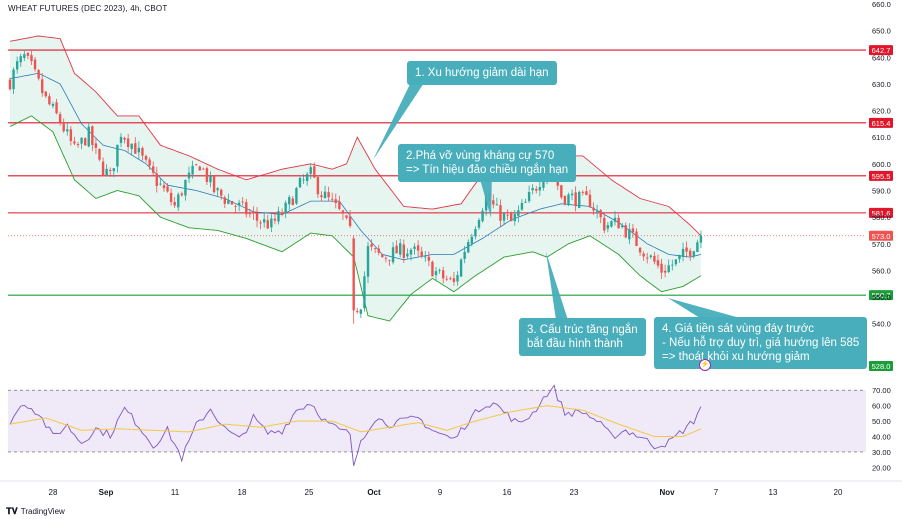 This screenshot has height=519, width=902. What do you see at coordinates (451, 488) in the screenshot?
I see `time-axis: 28 Sep 11 18 25 Oct 9 16 23 Nov 7 13 20` at bounding box center [451, 488].